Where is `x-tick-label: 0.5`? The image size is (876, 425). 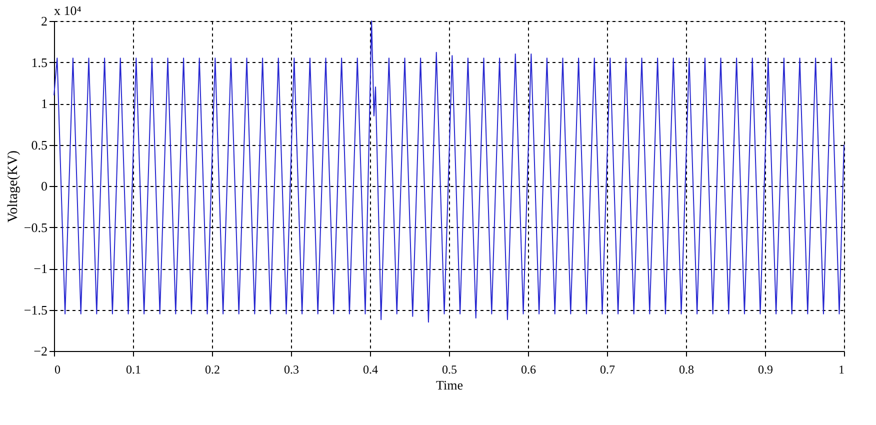 x-tick-label: 0.5 is located at coordinates (449, 369).